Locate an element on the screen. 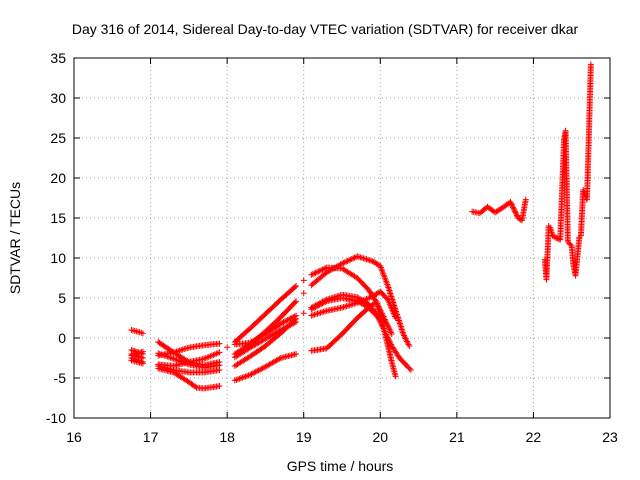 The height and width of the screenshot is (480, 640). x-tick-label: 20 is located at coordinates (380, 437).